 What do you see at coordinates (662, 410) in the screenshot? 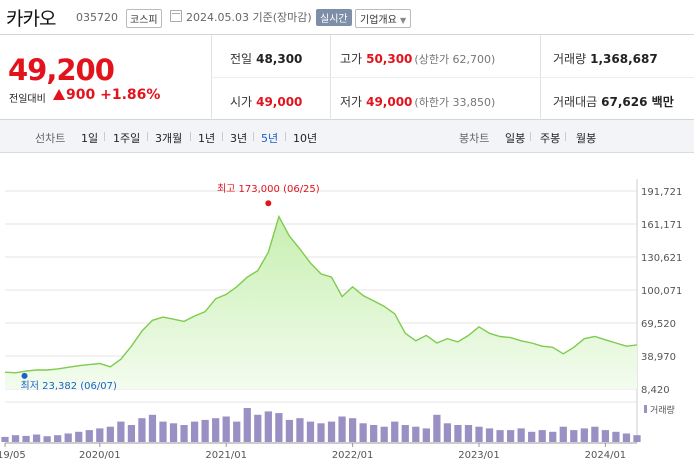
I see `volume-legend-label: 거래량` at bounding box center [662, 410].